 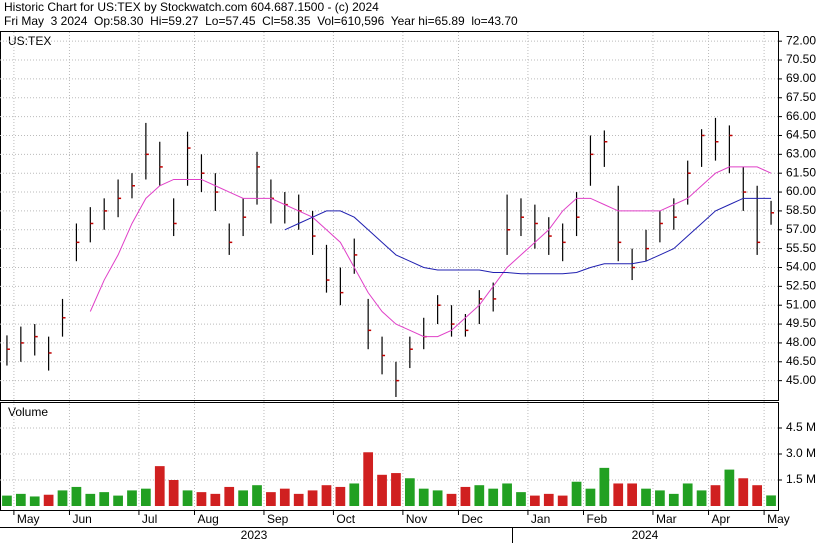 What do you see at coordinates (801, 342) in the screenshot?
I see `y-tick-label: 48.00` at bounding box center [801, 342].